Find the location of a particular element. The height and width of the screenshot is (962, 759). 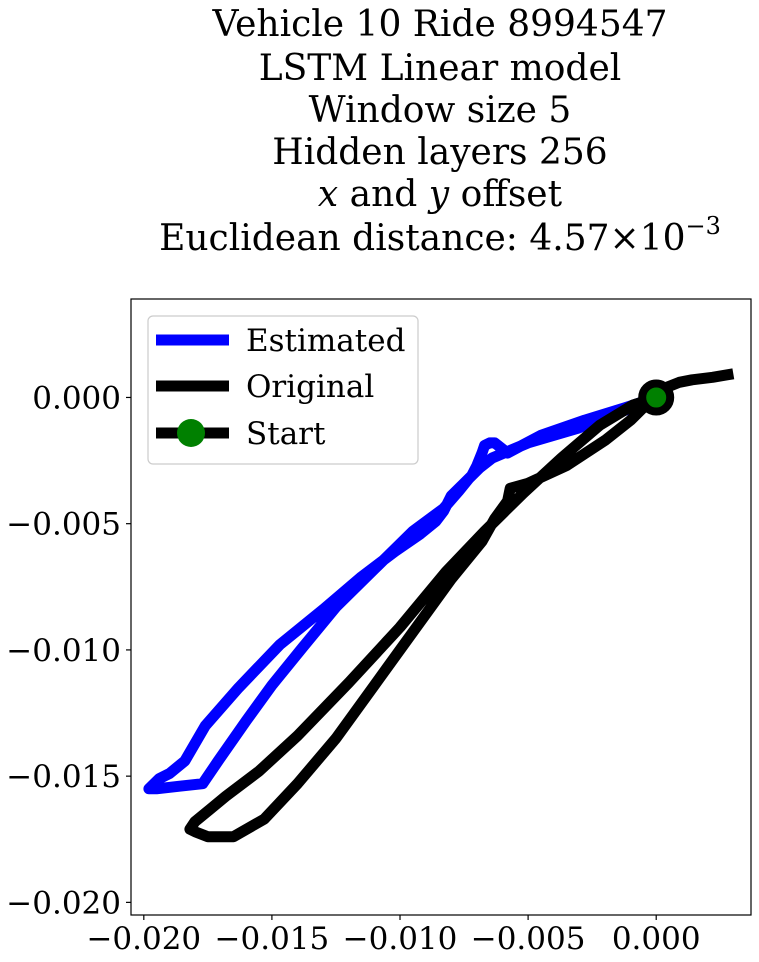

x-axis: −0.020 −0.015 −0.010 −0.005 0.000 is located at coordinates (393, 936).